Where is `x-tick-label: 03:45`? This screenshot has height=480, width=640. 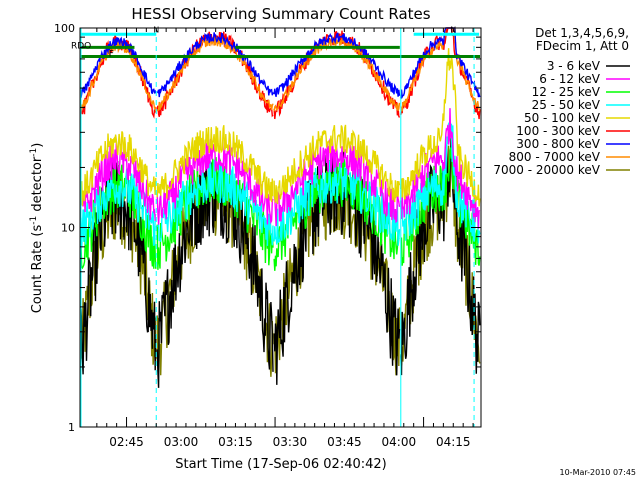 x-tick-label: 03:45 is located at coordinates (344, 442).